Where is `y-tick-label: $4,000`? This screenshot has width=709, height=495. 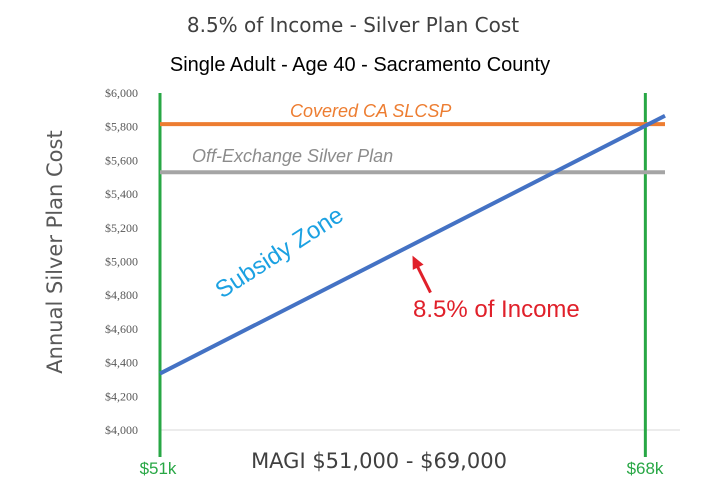 y-tick-label: $4,000 is located at coordinates (121, 430).